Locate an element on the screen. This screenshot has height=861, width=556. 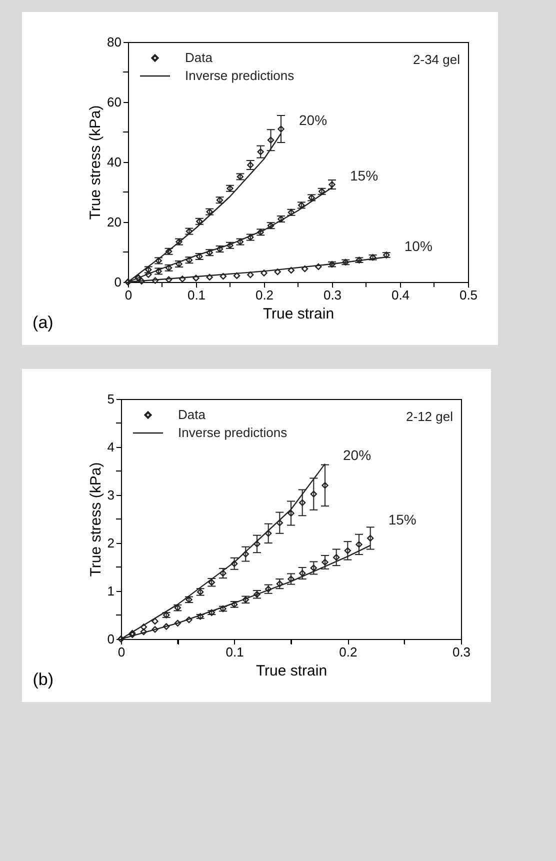
y-tick-label: 1 is located at coordinates (110, 591).